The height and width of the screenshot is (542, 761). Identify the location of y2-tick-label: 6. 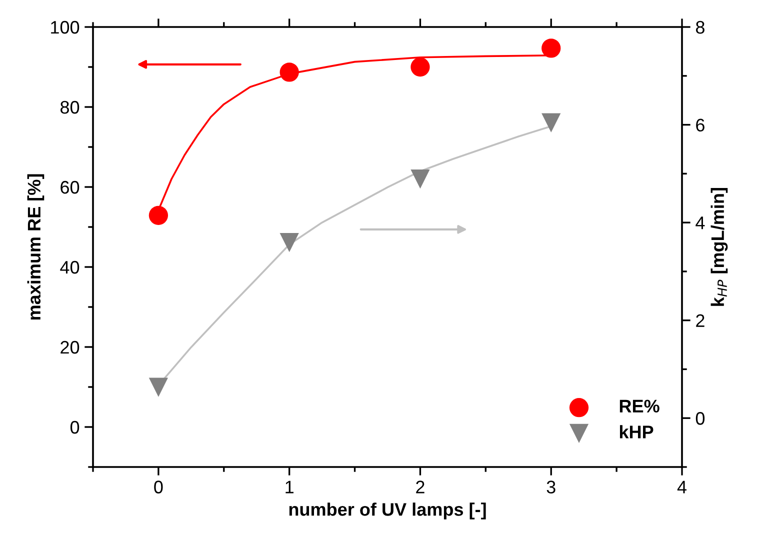
(700, 125).